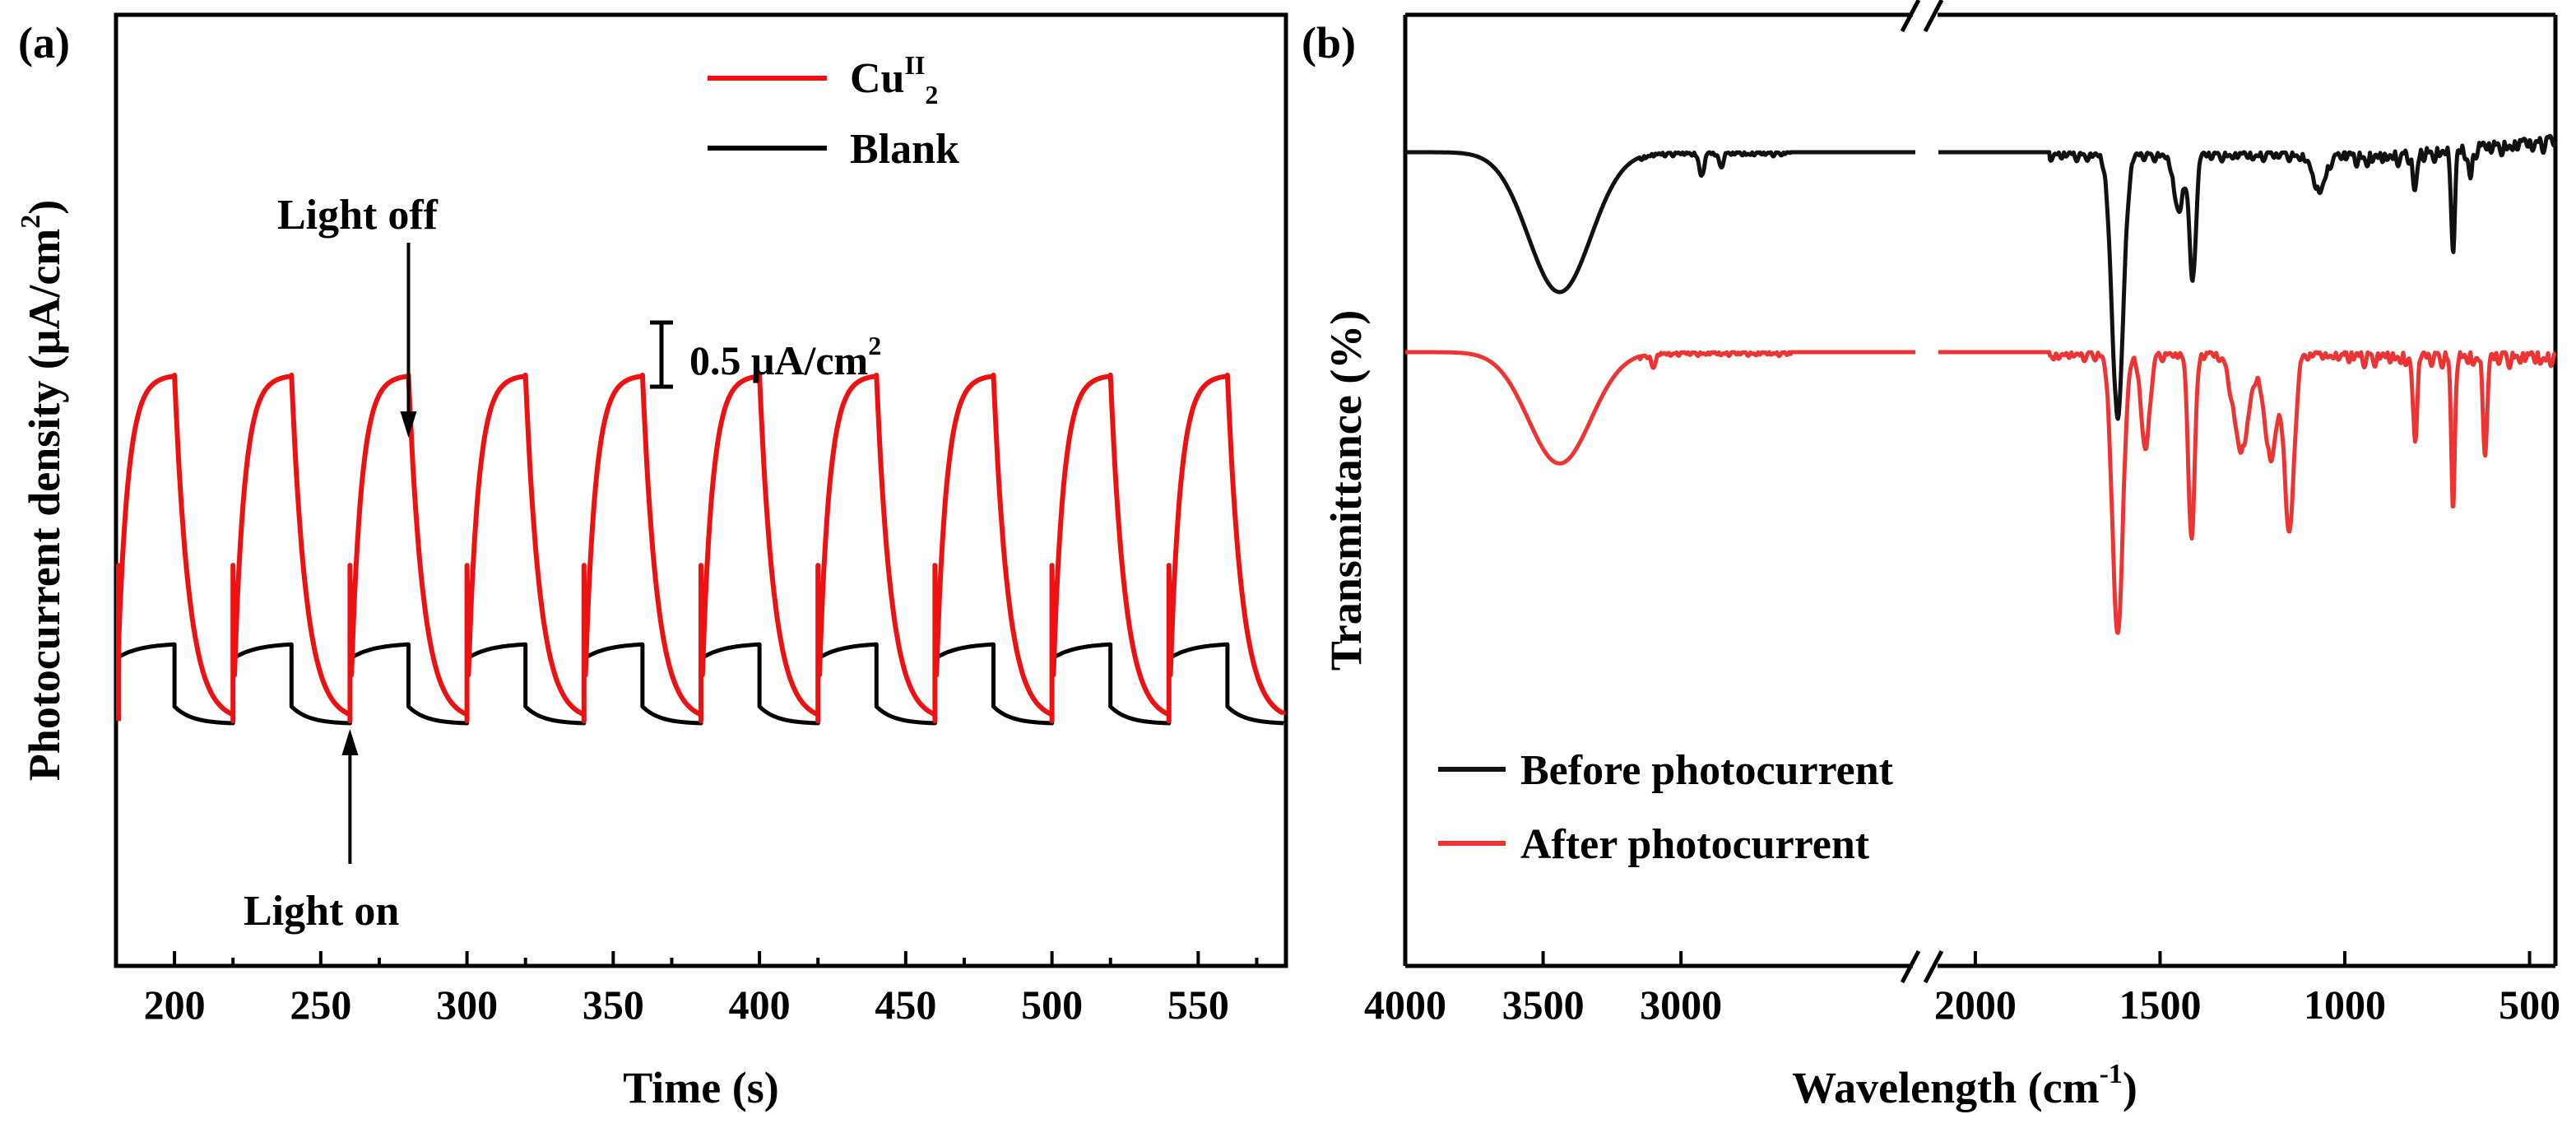  I want to click on panel-a-x-axis-title: Time (s), so click(700, 1087).